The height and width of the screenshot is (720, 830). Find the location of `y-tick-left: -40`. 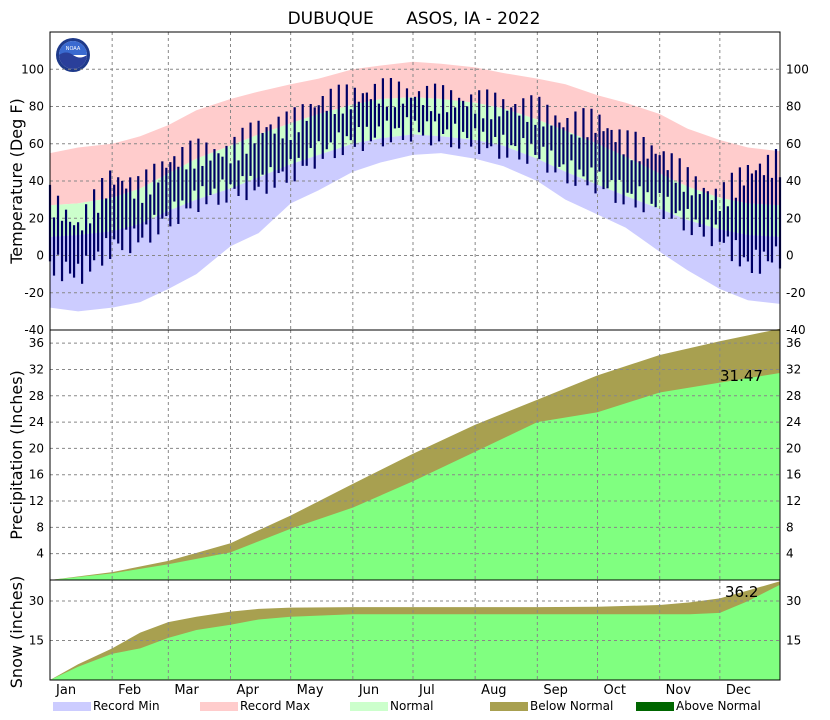

y-tick-left: -40 is located at coordinates (34, 330).